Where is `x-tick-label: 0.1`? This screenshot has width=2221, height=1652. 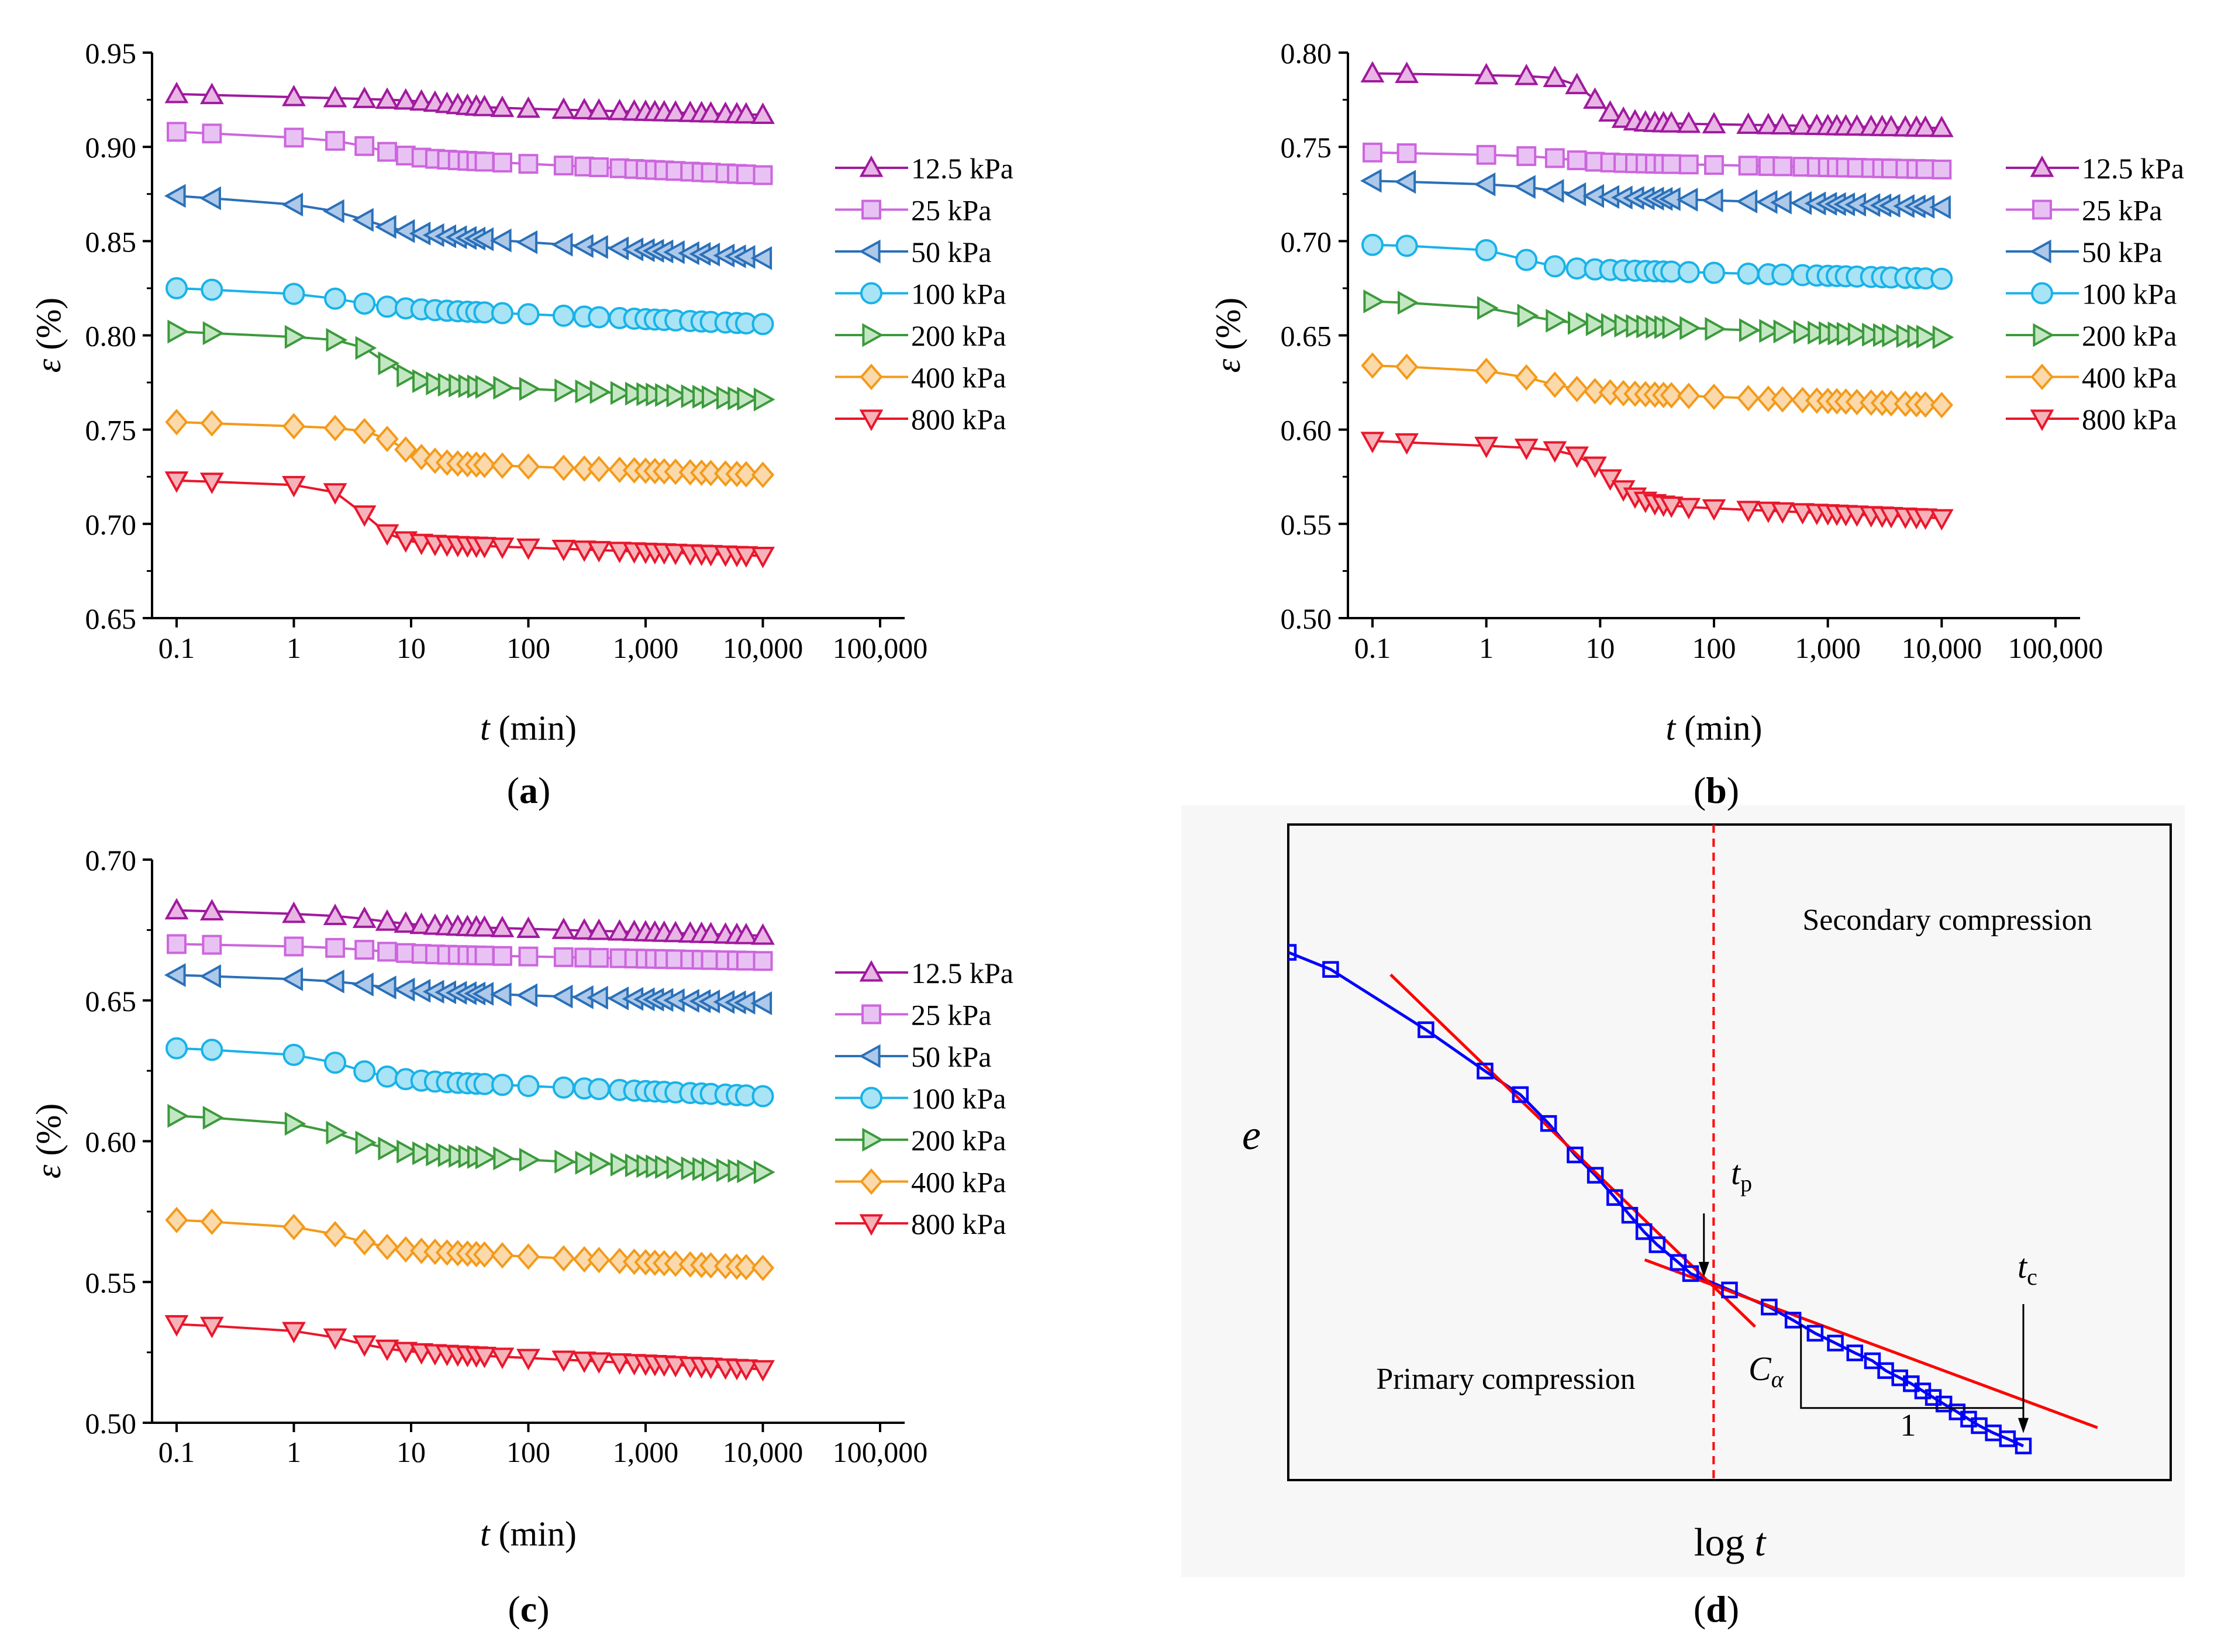 x-tick-label: 0.1 is located at coordinates (176, 648).